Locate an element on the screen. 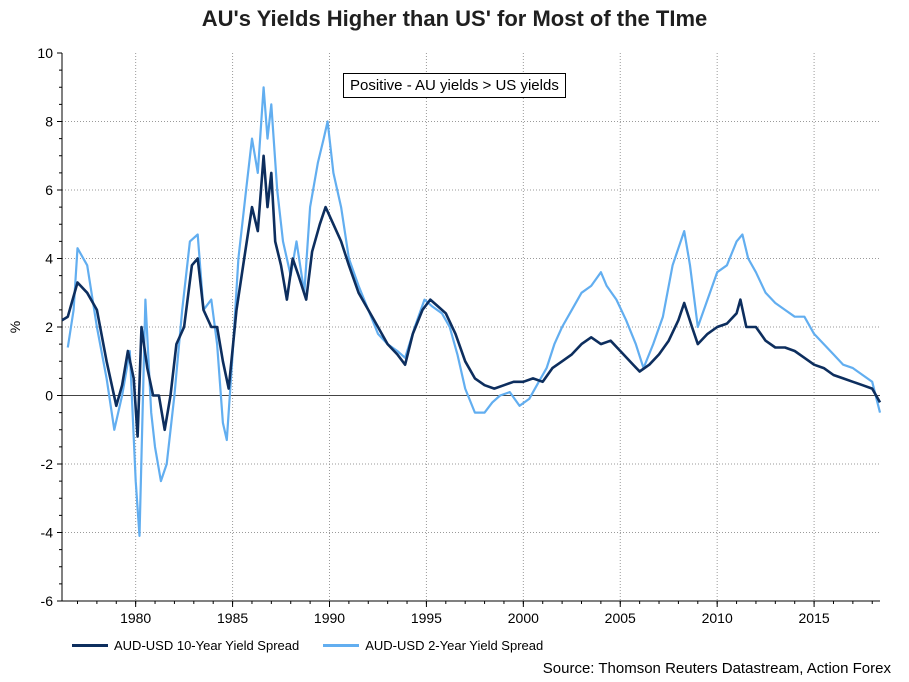 Image resolution: width=909 pixels, height=682 pixels. legend-item-10y: AUD-USD 10-Year Yield Spread is located at coordinates (185, 645).